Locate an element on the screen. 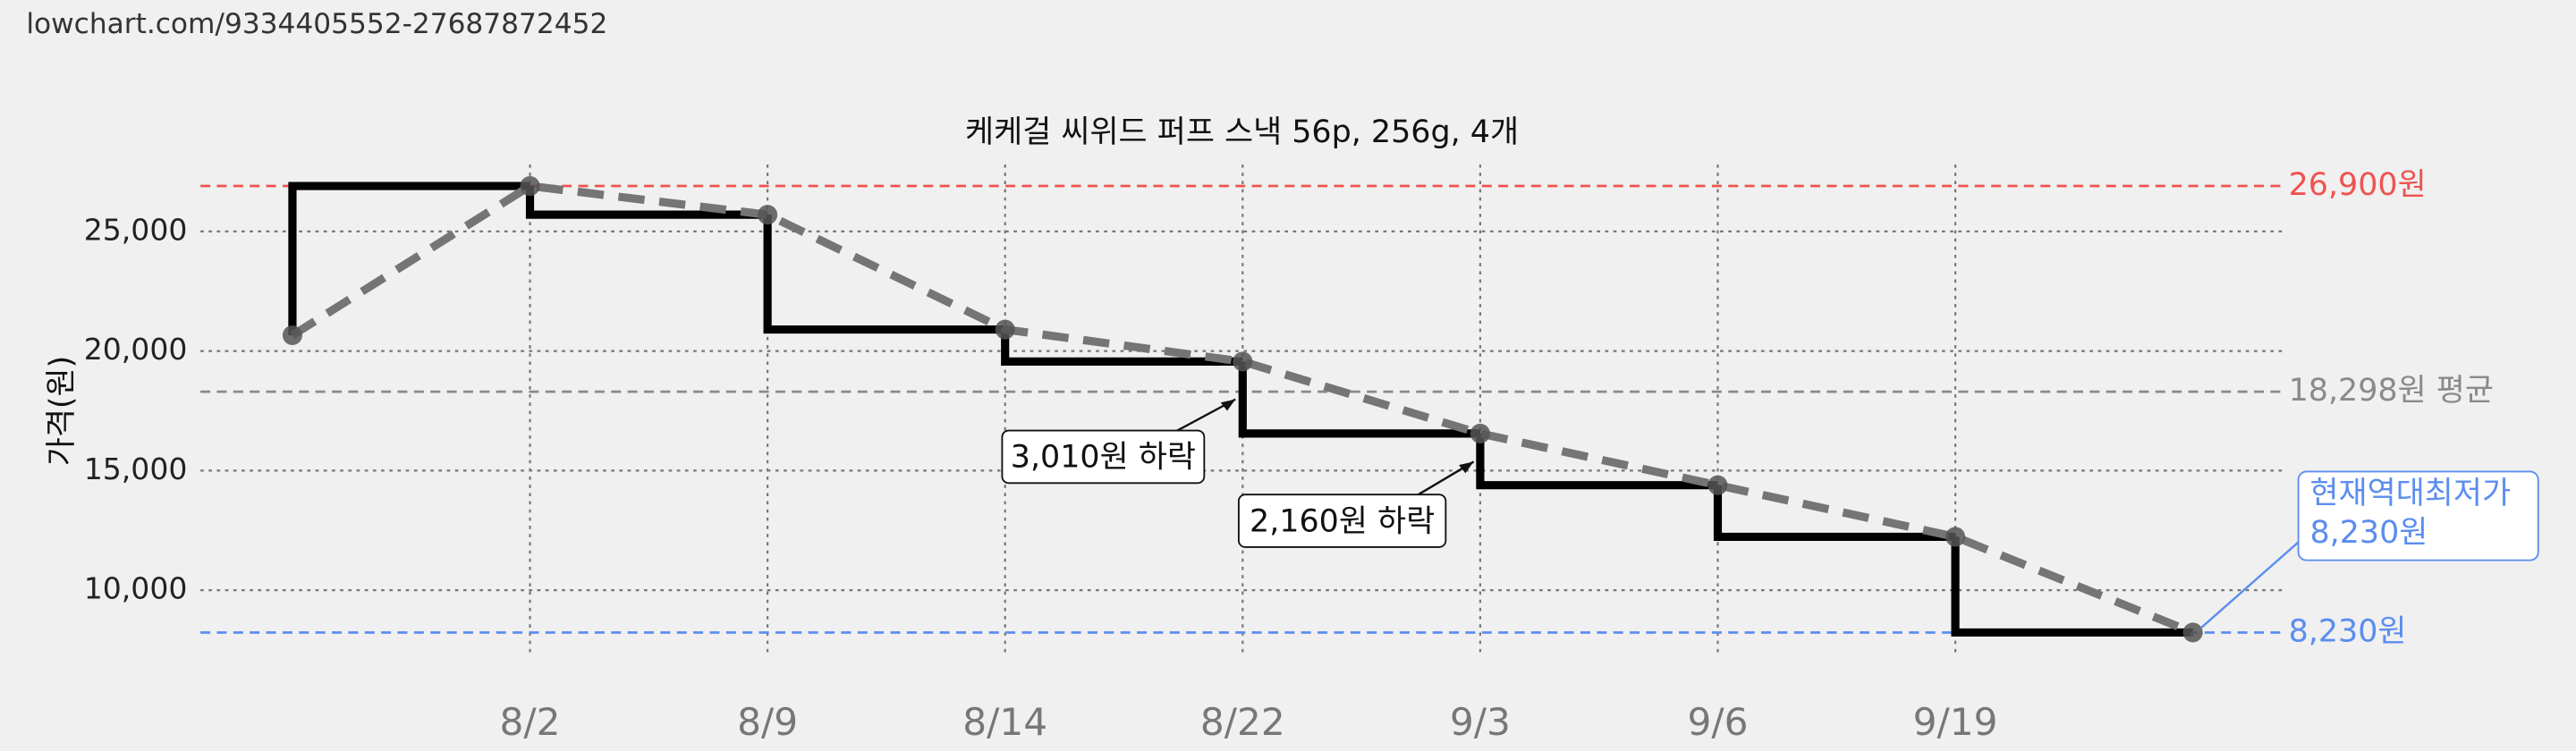  y-tick-label: 20,000 is located at coordinates (136, 349).